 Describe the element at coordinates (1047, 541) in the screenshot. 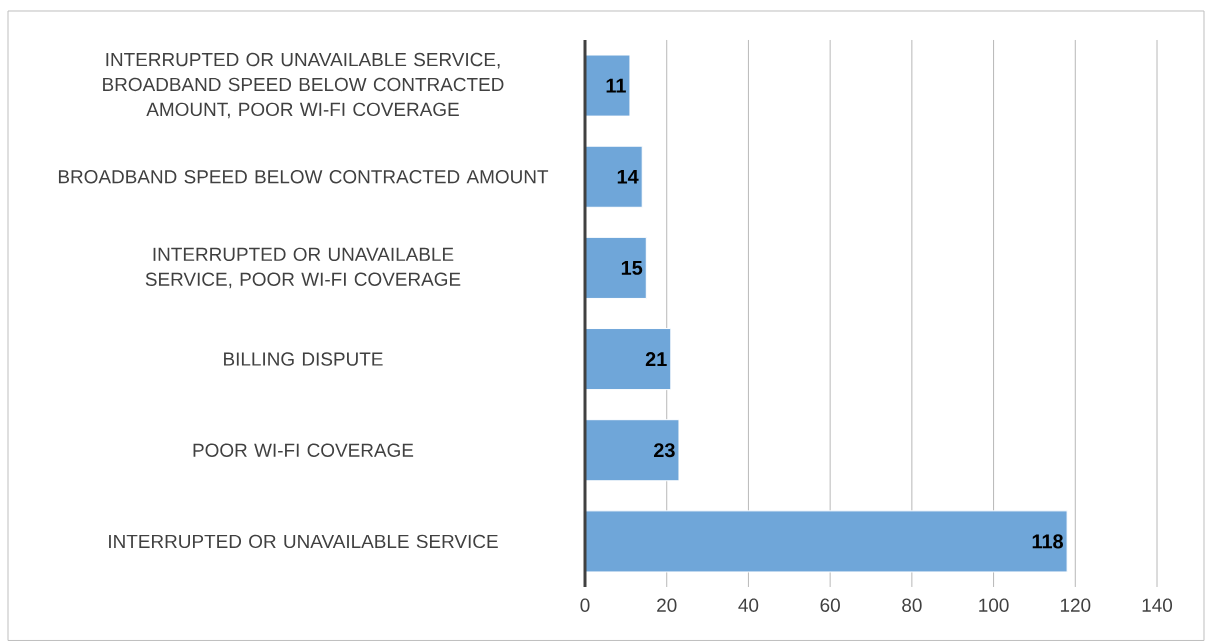

I see `data-label: 118` at that location.